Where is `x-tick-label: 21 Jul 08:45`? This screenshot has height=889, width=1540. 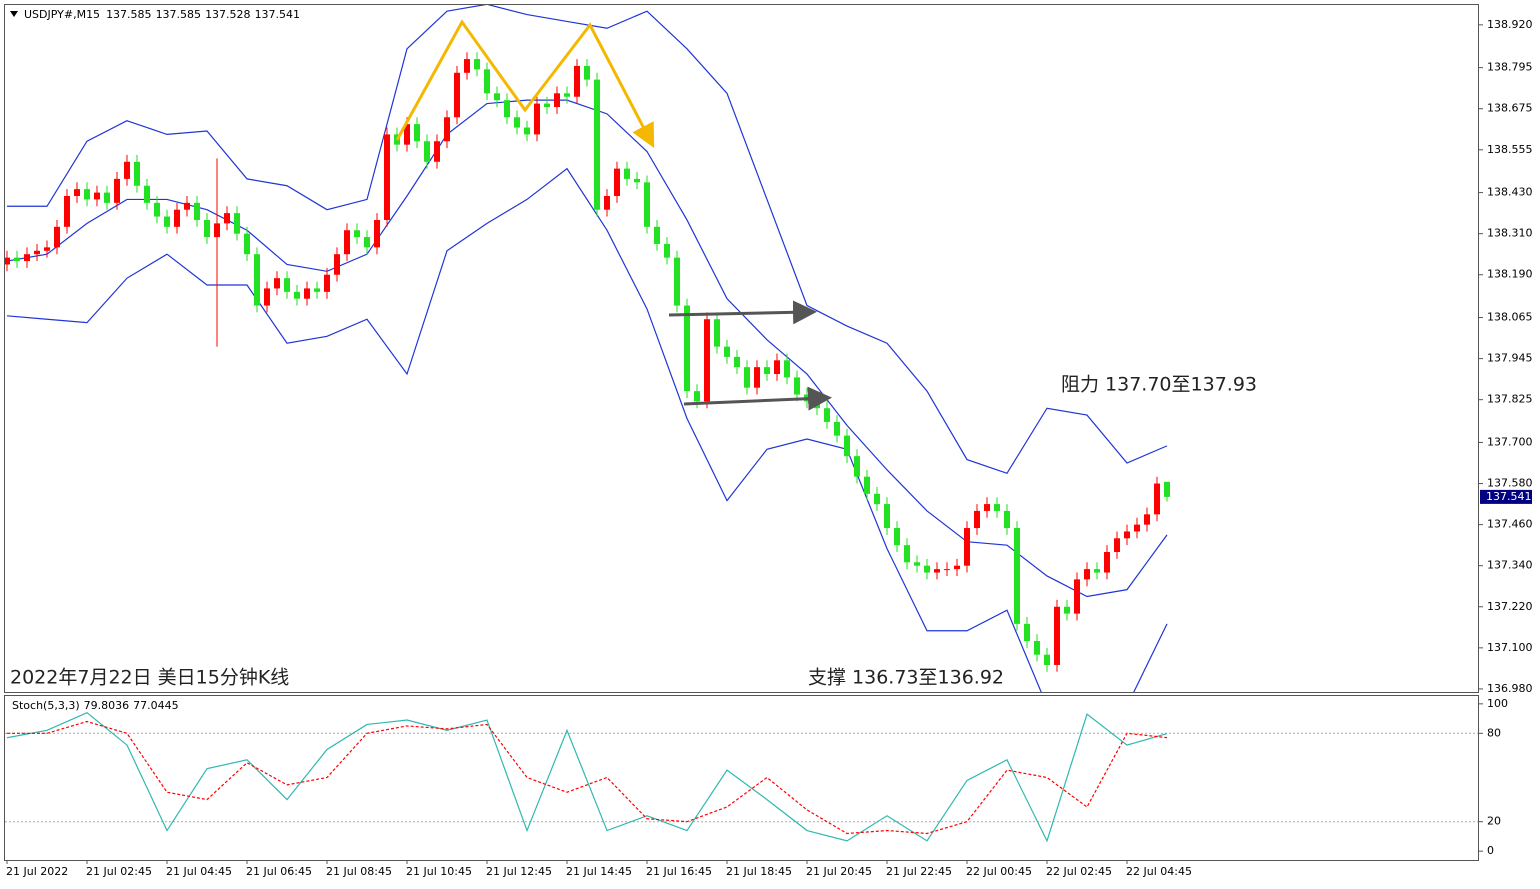 x-tick-label: 21 Jul 08:45 is located at coordinates (359, 871).